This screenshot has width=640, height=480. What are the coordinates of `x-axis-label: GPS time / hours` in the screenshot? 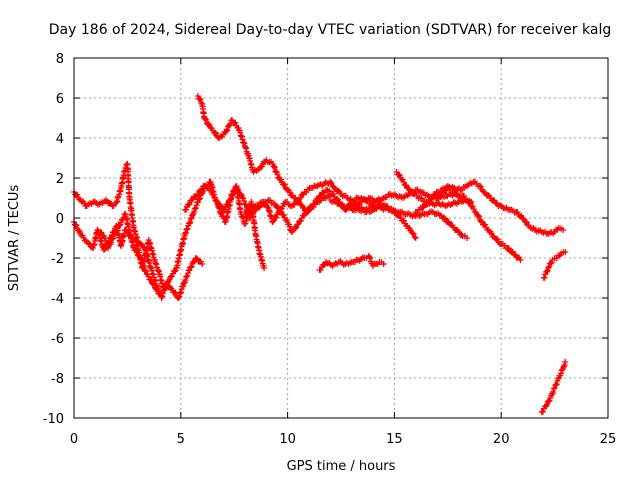 It's located at (341, 466).